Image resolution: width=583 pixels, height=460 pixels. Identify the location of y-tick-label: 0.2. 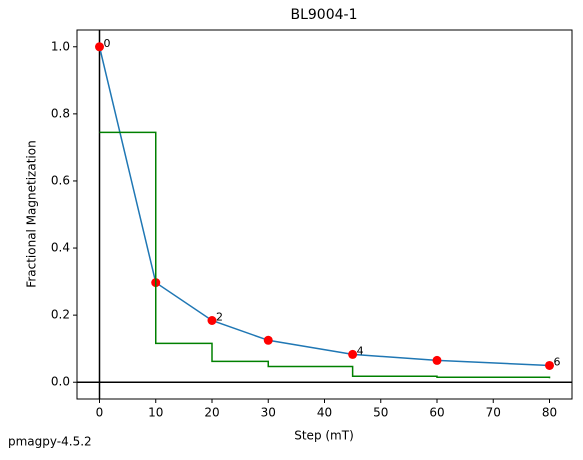
(60, 315).